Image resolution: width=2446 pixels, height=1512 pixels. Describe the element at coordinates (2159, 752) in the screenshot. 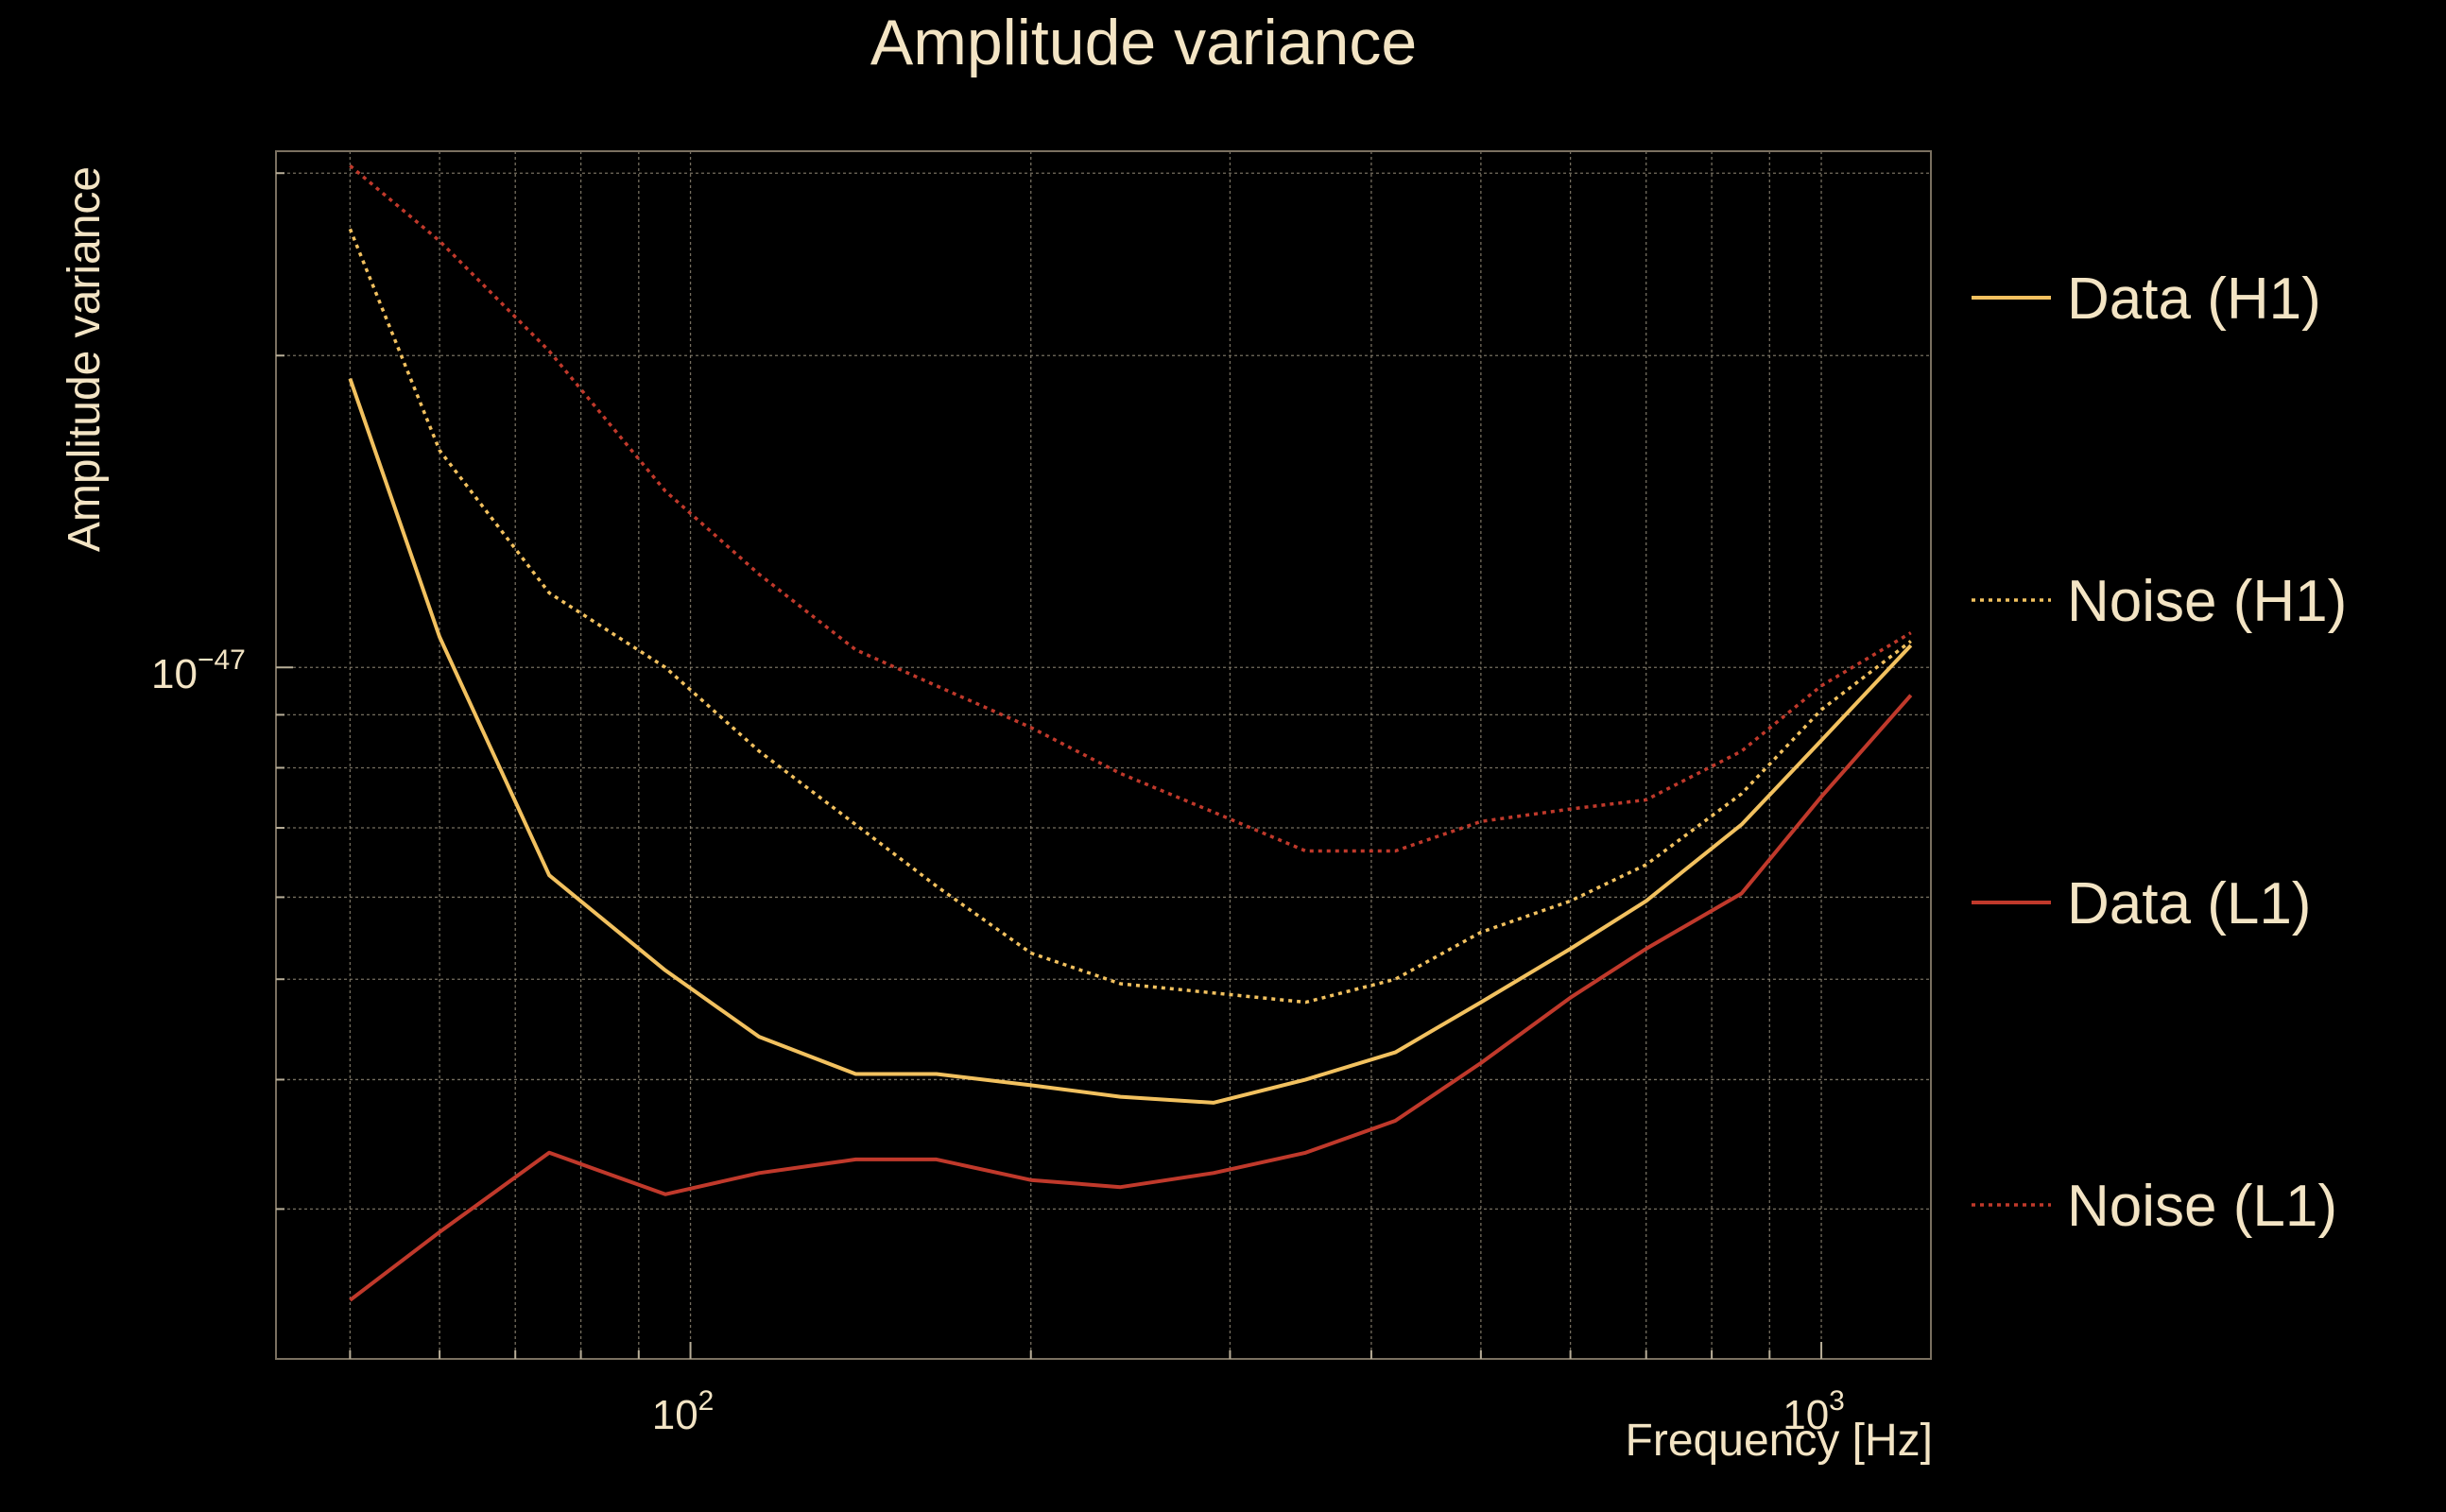

I see `legend: Data (H1) Noise (H1) Data (L1) Noise (L1)` at that location.